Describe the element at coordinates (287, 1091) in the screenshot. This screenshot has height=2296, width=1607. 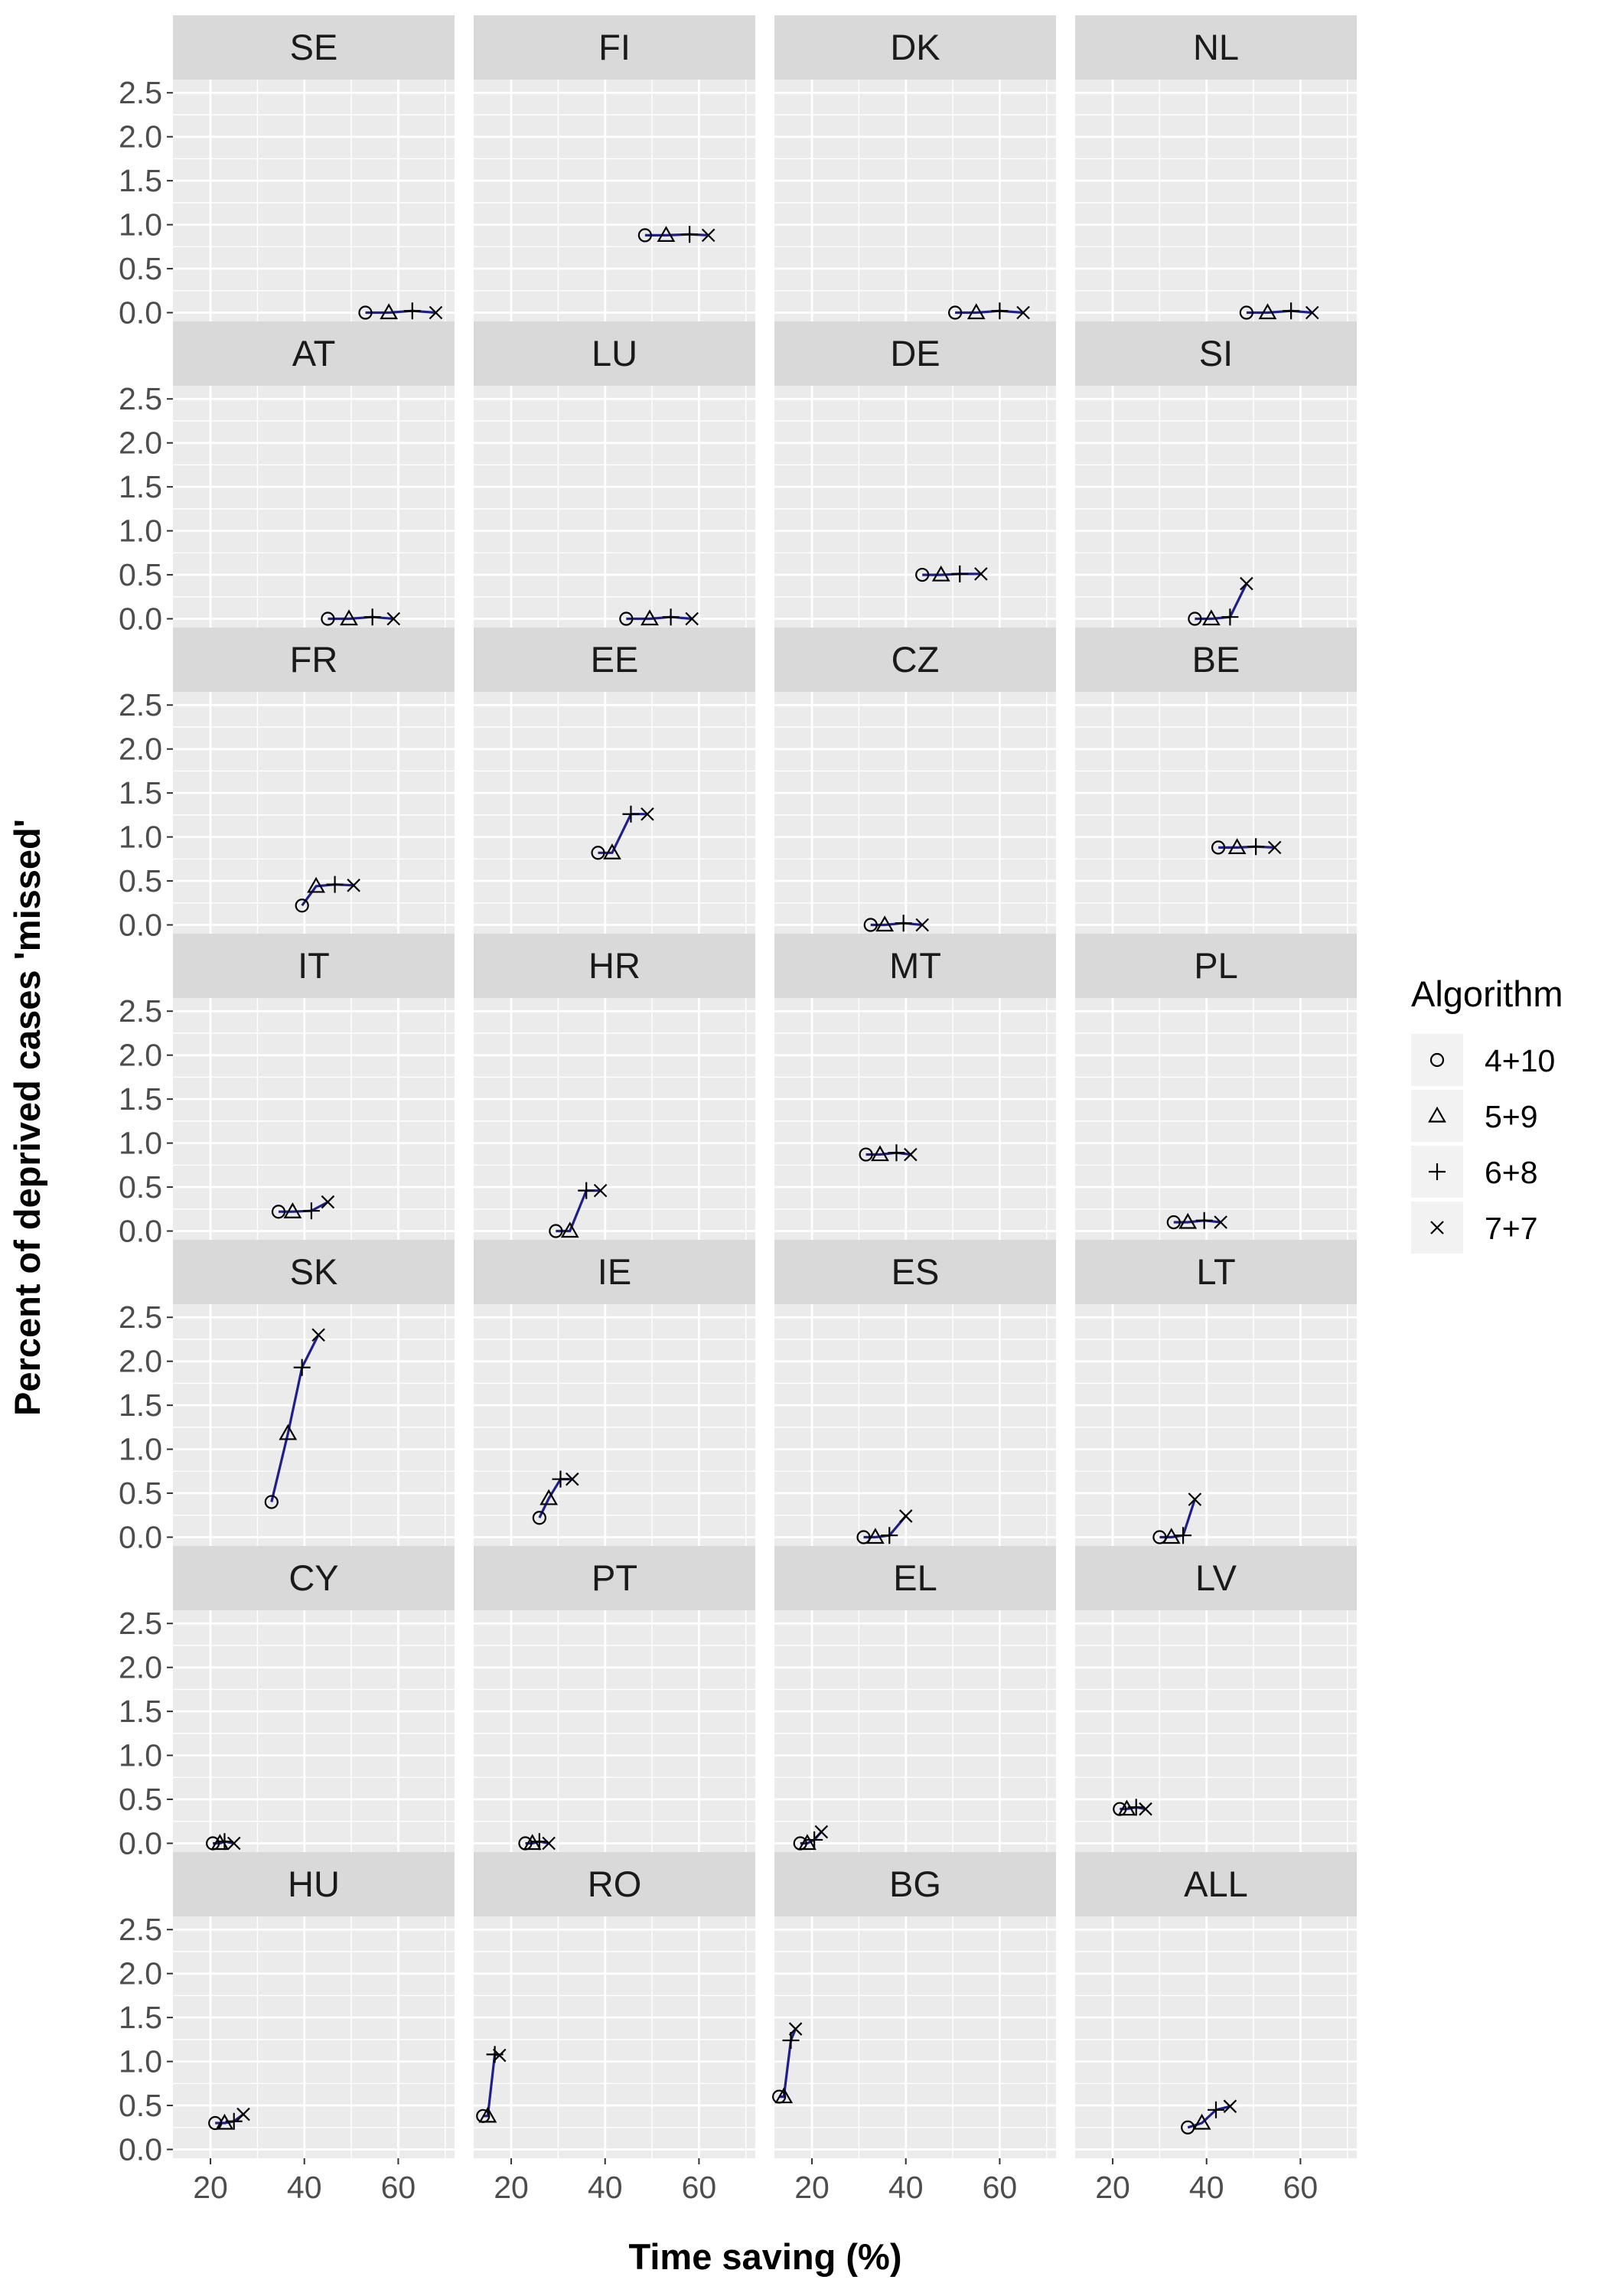
I see `panel-it: IT 0.0 0.5 1.0 1.5 2.0 2.5` at that location.